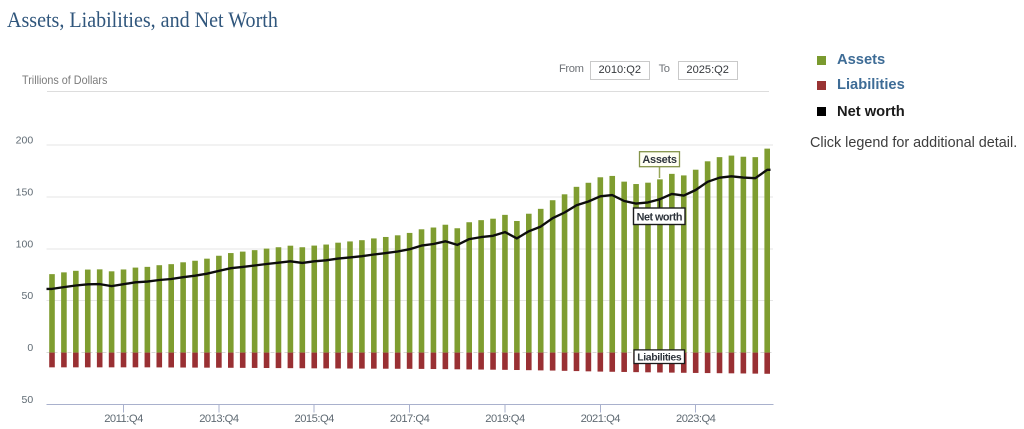 This screenshot has height=429, width=1024. What do you see at coordinates (314, 419) in the screenshot?
I see `svg-text: 2015:Q4` at bounding box center [314, 419].